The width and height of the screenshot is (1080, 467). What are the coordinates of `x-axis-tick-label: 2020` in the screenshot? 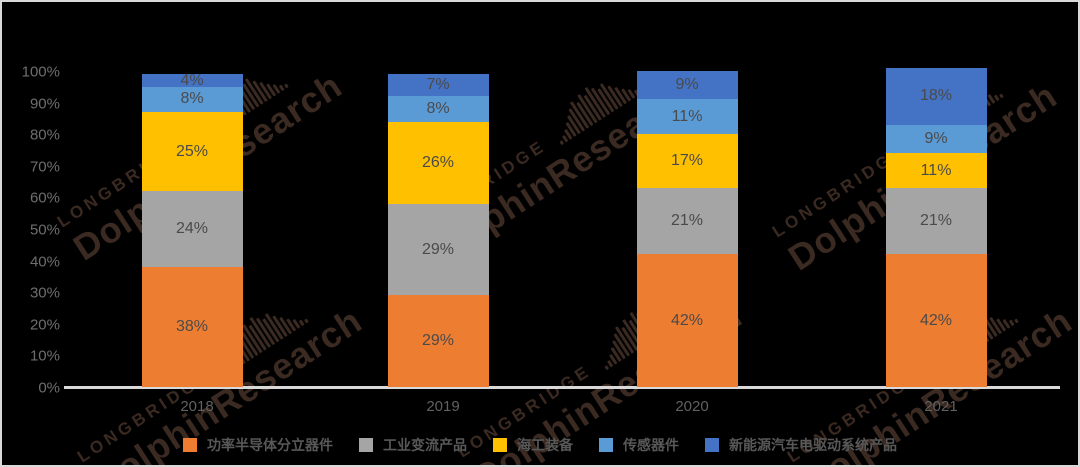 It's located at (692, 406).